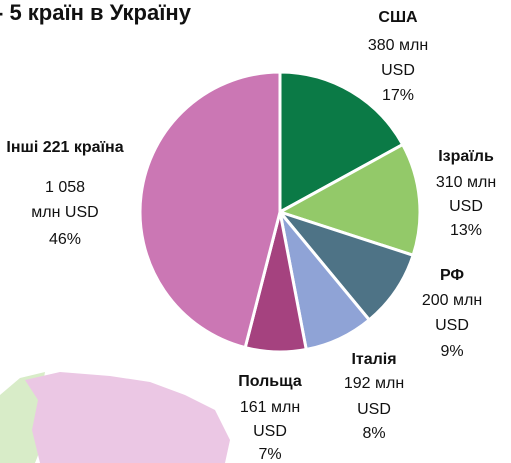 The width and height of the screenshot is (511, 463). I want to click on amount-label: 161 млн, so click(270, 407).